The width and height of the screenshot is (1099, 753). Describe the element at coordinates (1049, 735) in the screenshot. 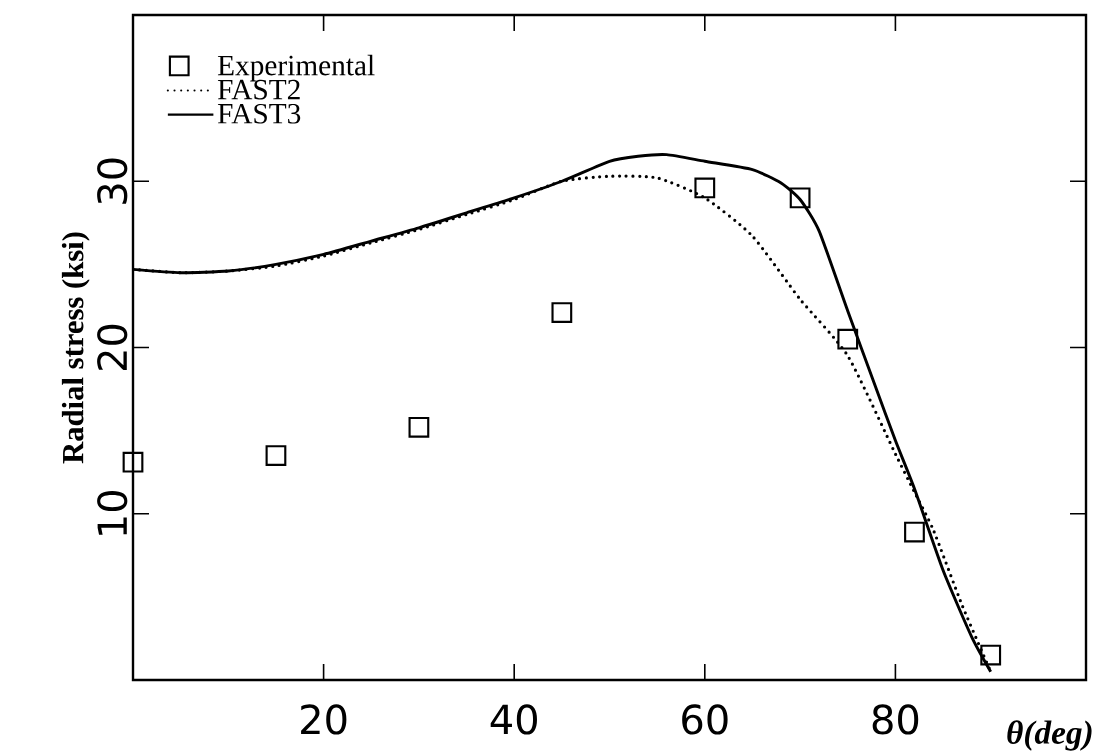

I see `x-axis-title: θ(deg)` at that location.